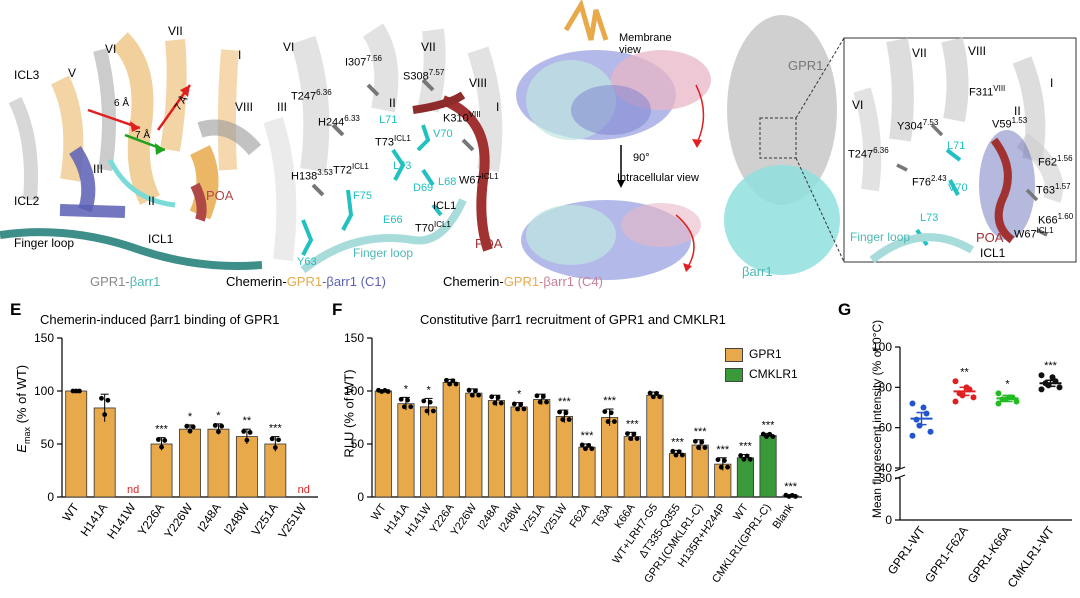 The image size is (1080, 598). Describe the element at coordinates (474, 114) in the screenshot. I see `label-b-k310-sup: VIII` at that location.